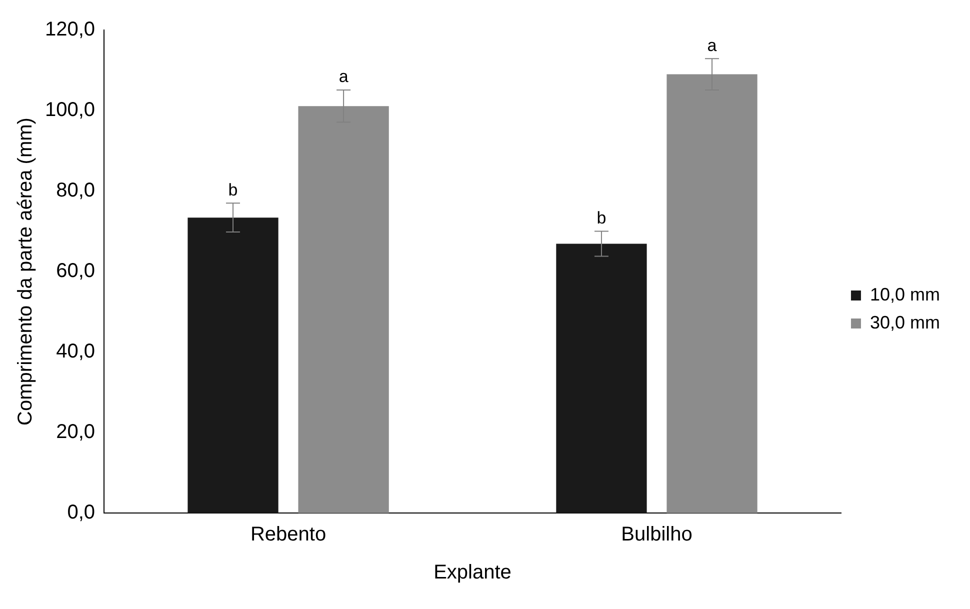  I want to click on y-axis-title: Comprimento da parte aérea (mm), so click(25, 272).